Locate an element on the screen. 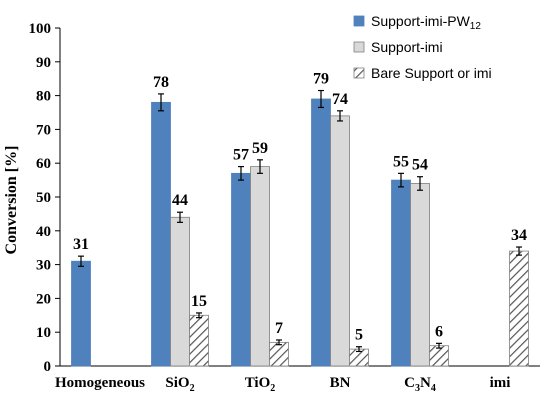 This screenshot has height=402, width=550. y-tick-label: 70 is located at coordinates (43, 130).